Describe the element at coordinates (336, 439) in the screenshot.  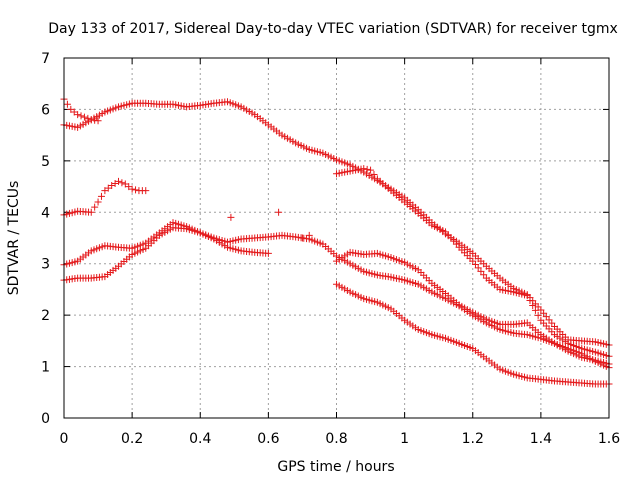
I see `x-tick-label: 0.8` at that location.